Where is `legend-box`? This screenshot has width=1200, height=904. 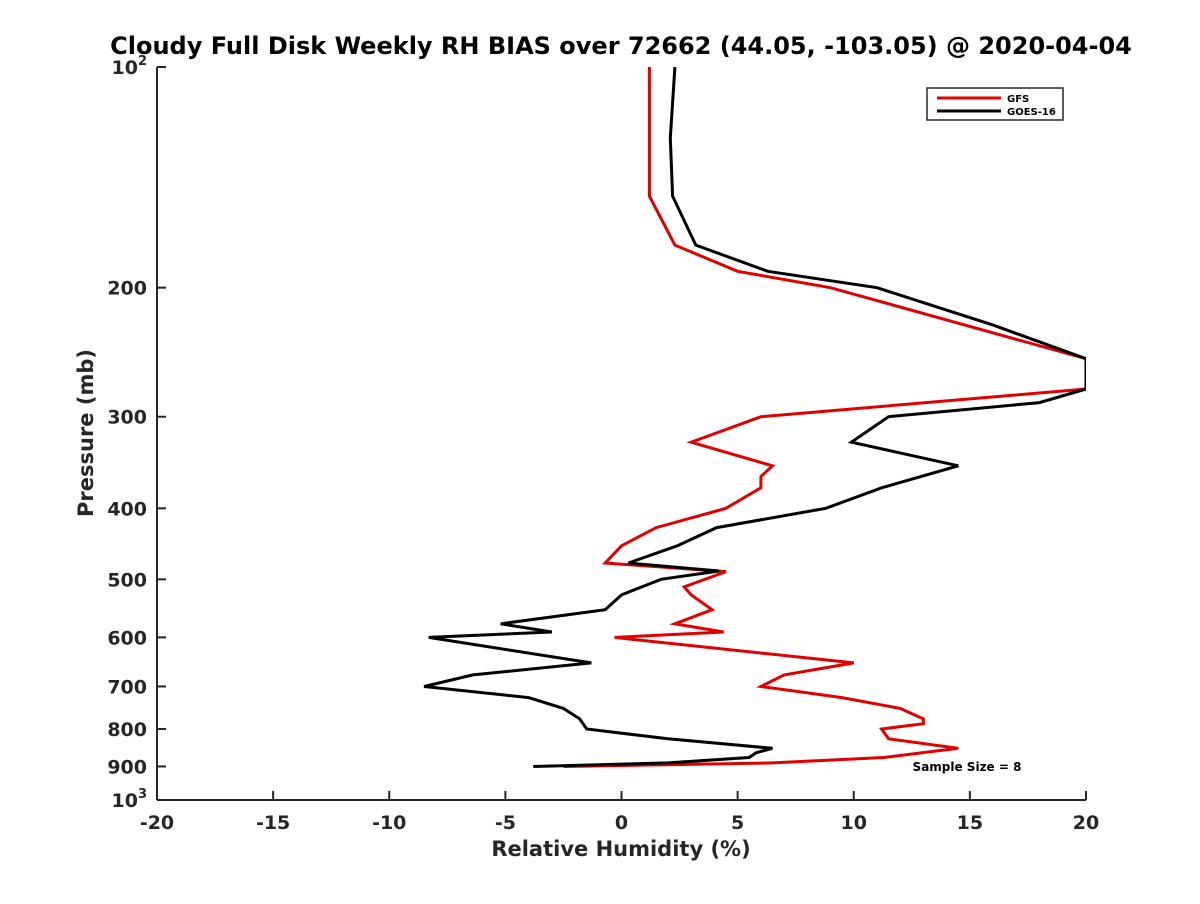 legend-box is located at coordinates (995, 104).